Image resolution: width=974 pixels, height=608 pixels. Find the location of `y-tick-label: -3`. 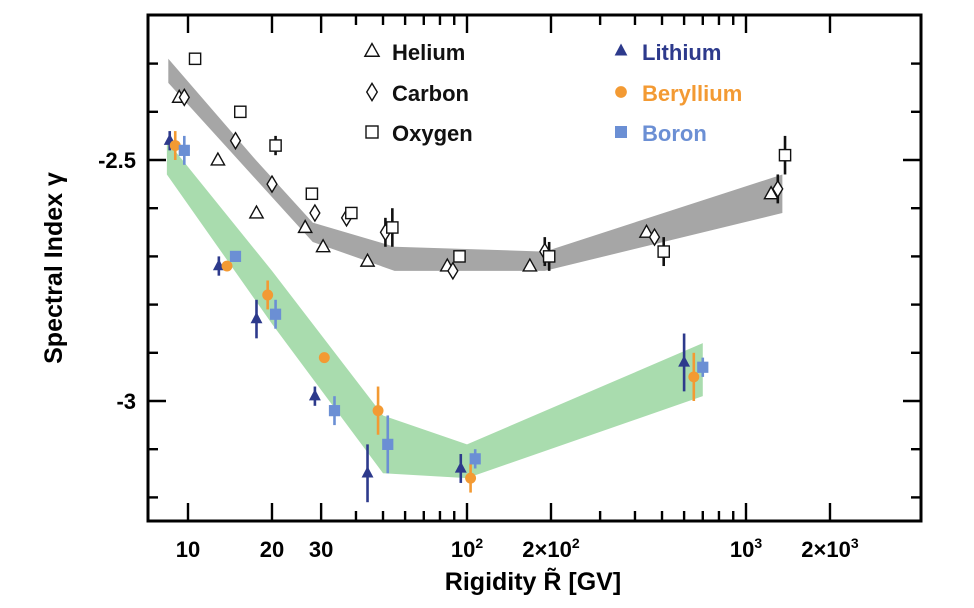

y-tick-label: -3 is located at coordinates (126, 401).